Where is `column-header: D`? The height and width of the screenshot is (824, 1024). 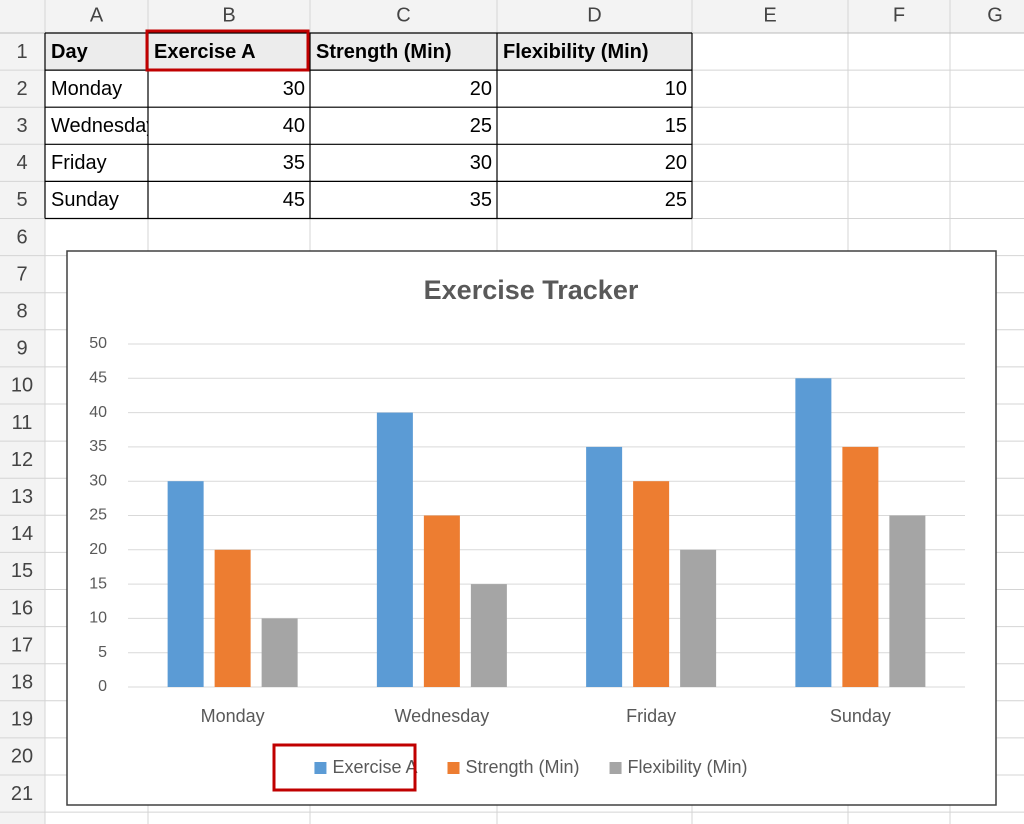
column-header: D is located at coordinates (594, 15).